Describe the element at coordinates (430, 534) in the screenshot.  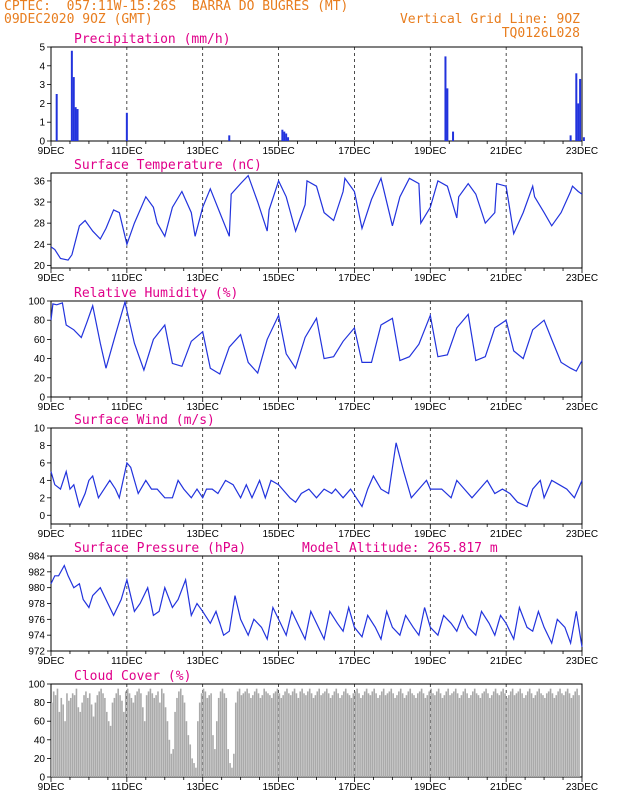
I see `x-tick-label: 19DEC` at that location.